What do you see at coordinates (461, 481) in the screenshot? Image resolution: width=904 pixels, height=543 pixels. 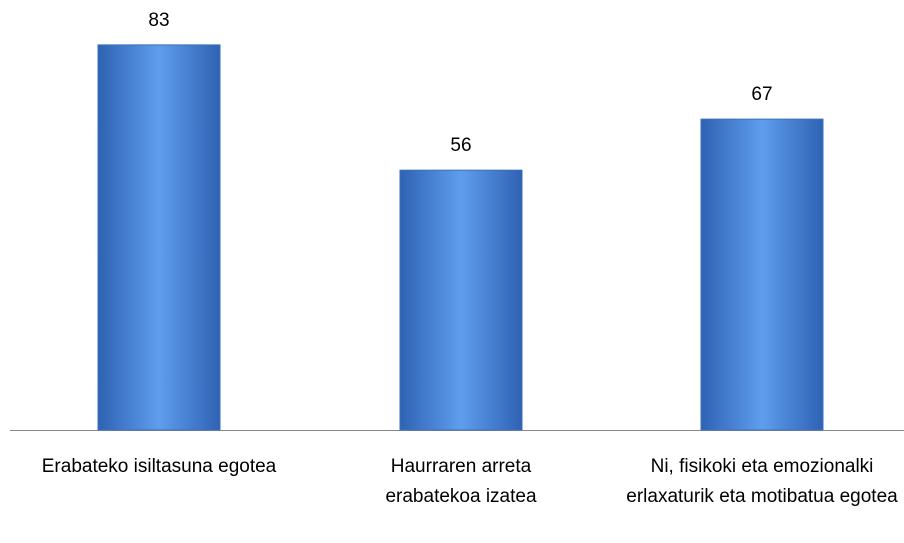 I see `x-tick-label: Haurraren arreta erabatekoa izatea` at bounding box center [461, 481].